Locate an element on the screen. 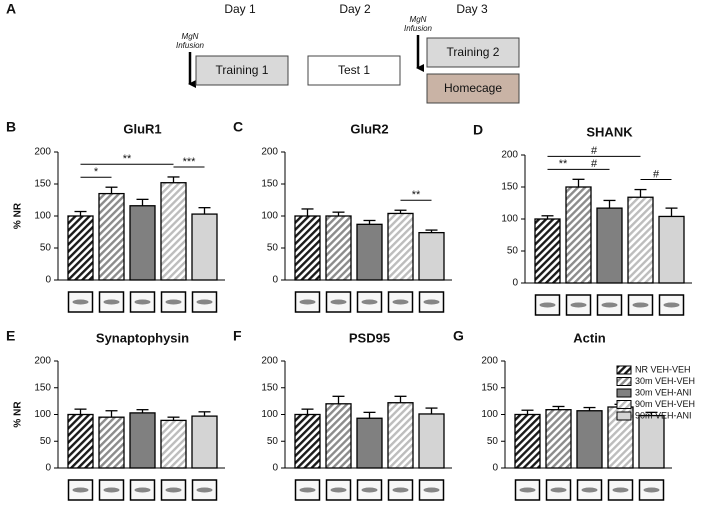  legend-label: 30m VEH-VEH is located at coordinates (665, 381).